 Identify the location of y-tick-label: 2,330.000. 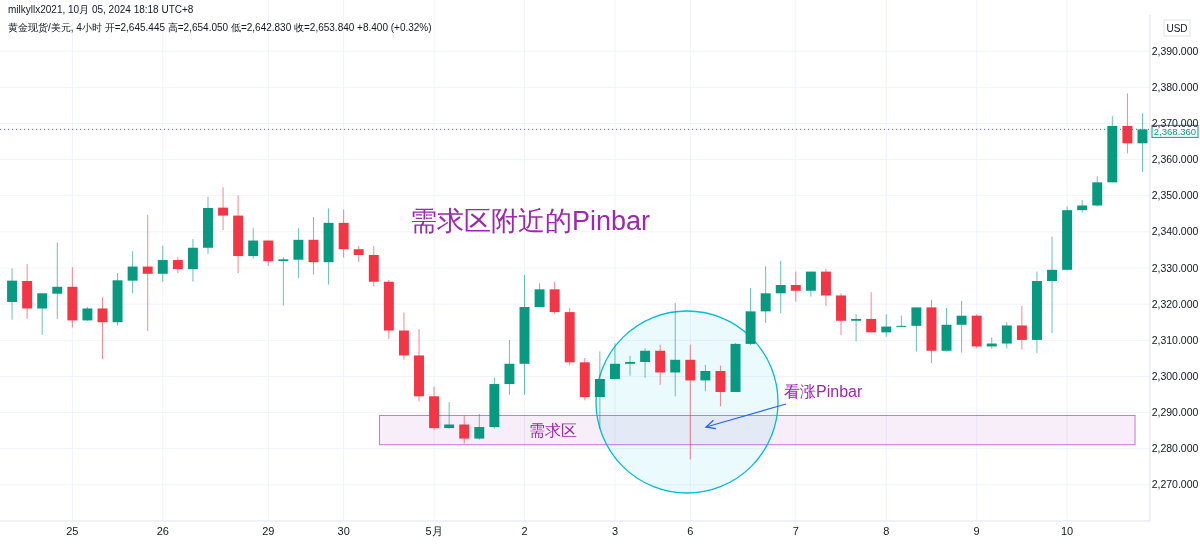
(1175, 267).